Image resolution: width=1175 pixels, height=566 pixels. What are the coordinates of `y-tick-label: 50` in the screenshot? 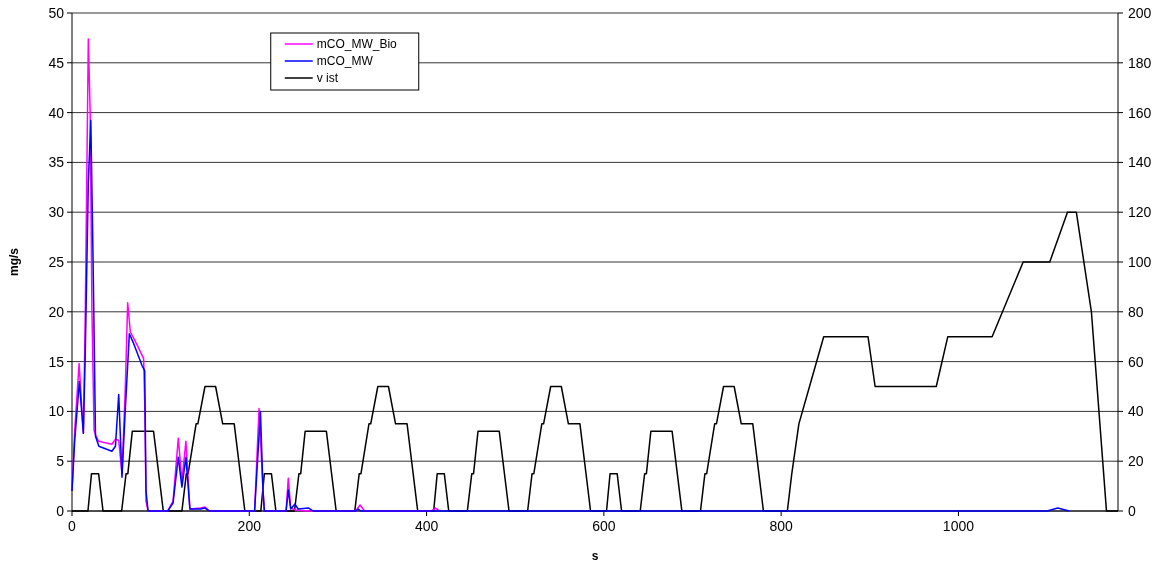 It's located at (56, 12).